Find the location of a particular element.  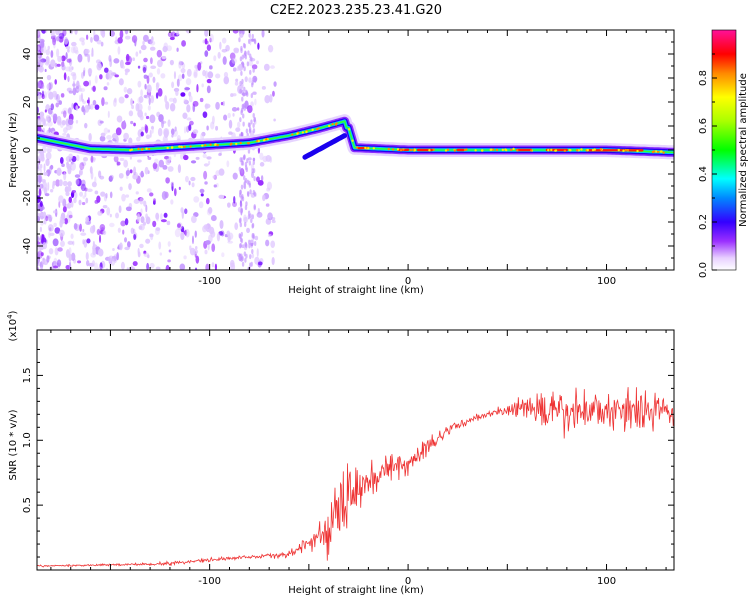

snr-y-tick-labels: 0.5 1.0 1.5 is located at coordinates (27, 440).